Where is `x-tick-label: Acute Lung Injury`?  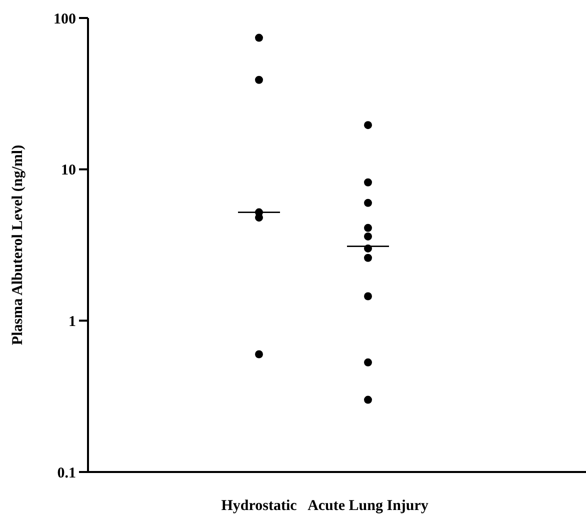
x-tick-label: Acute Lung Injury is located at coordinates (368, 506).